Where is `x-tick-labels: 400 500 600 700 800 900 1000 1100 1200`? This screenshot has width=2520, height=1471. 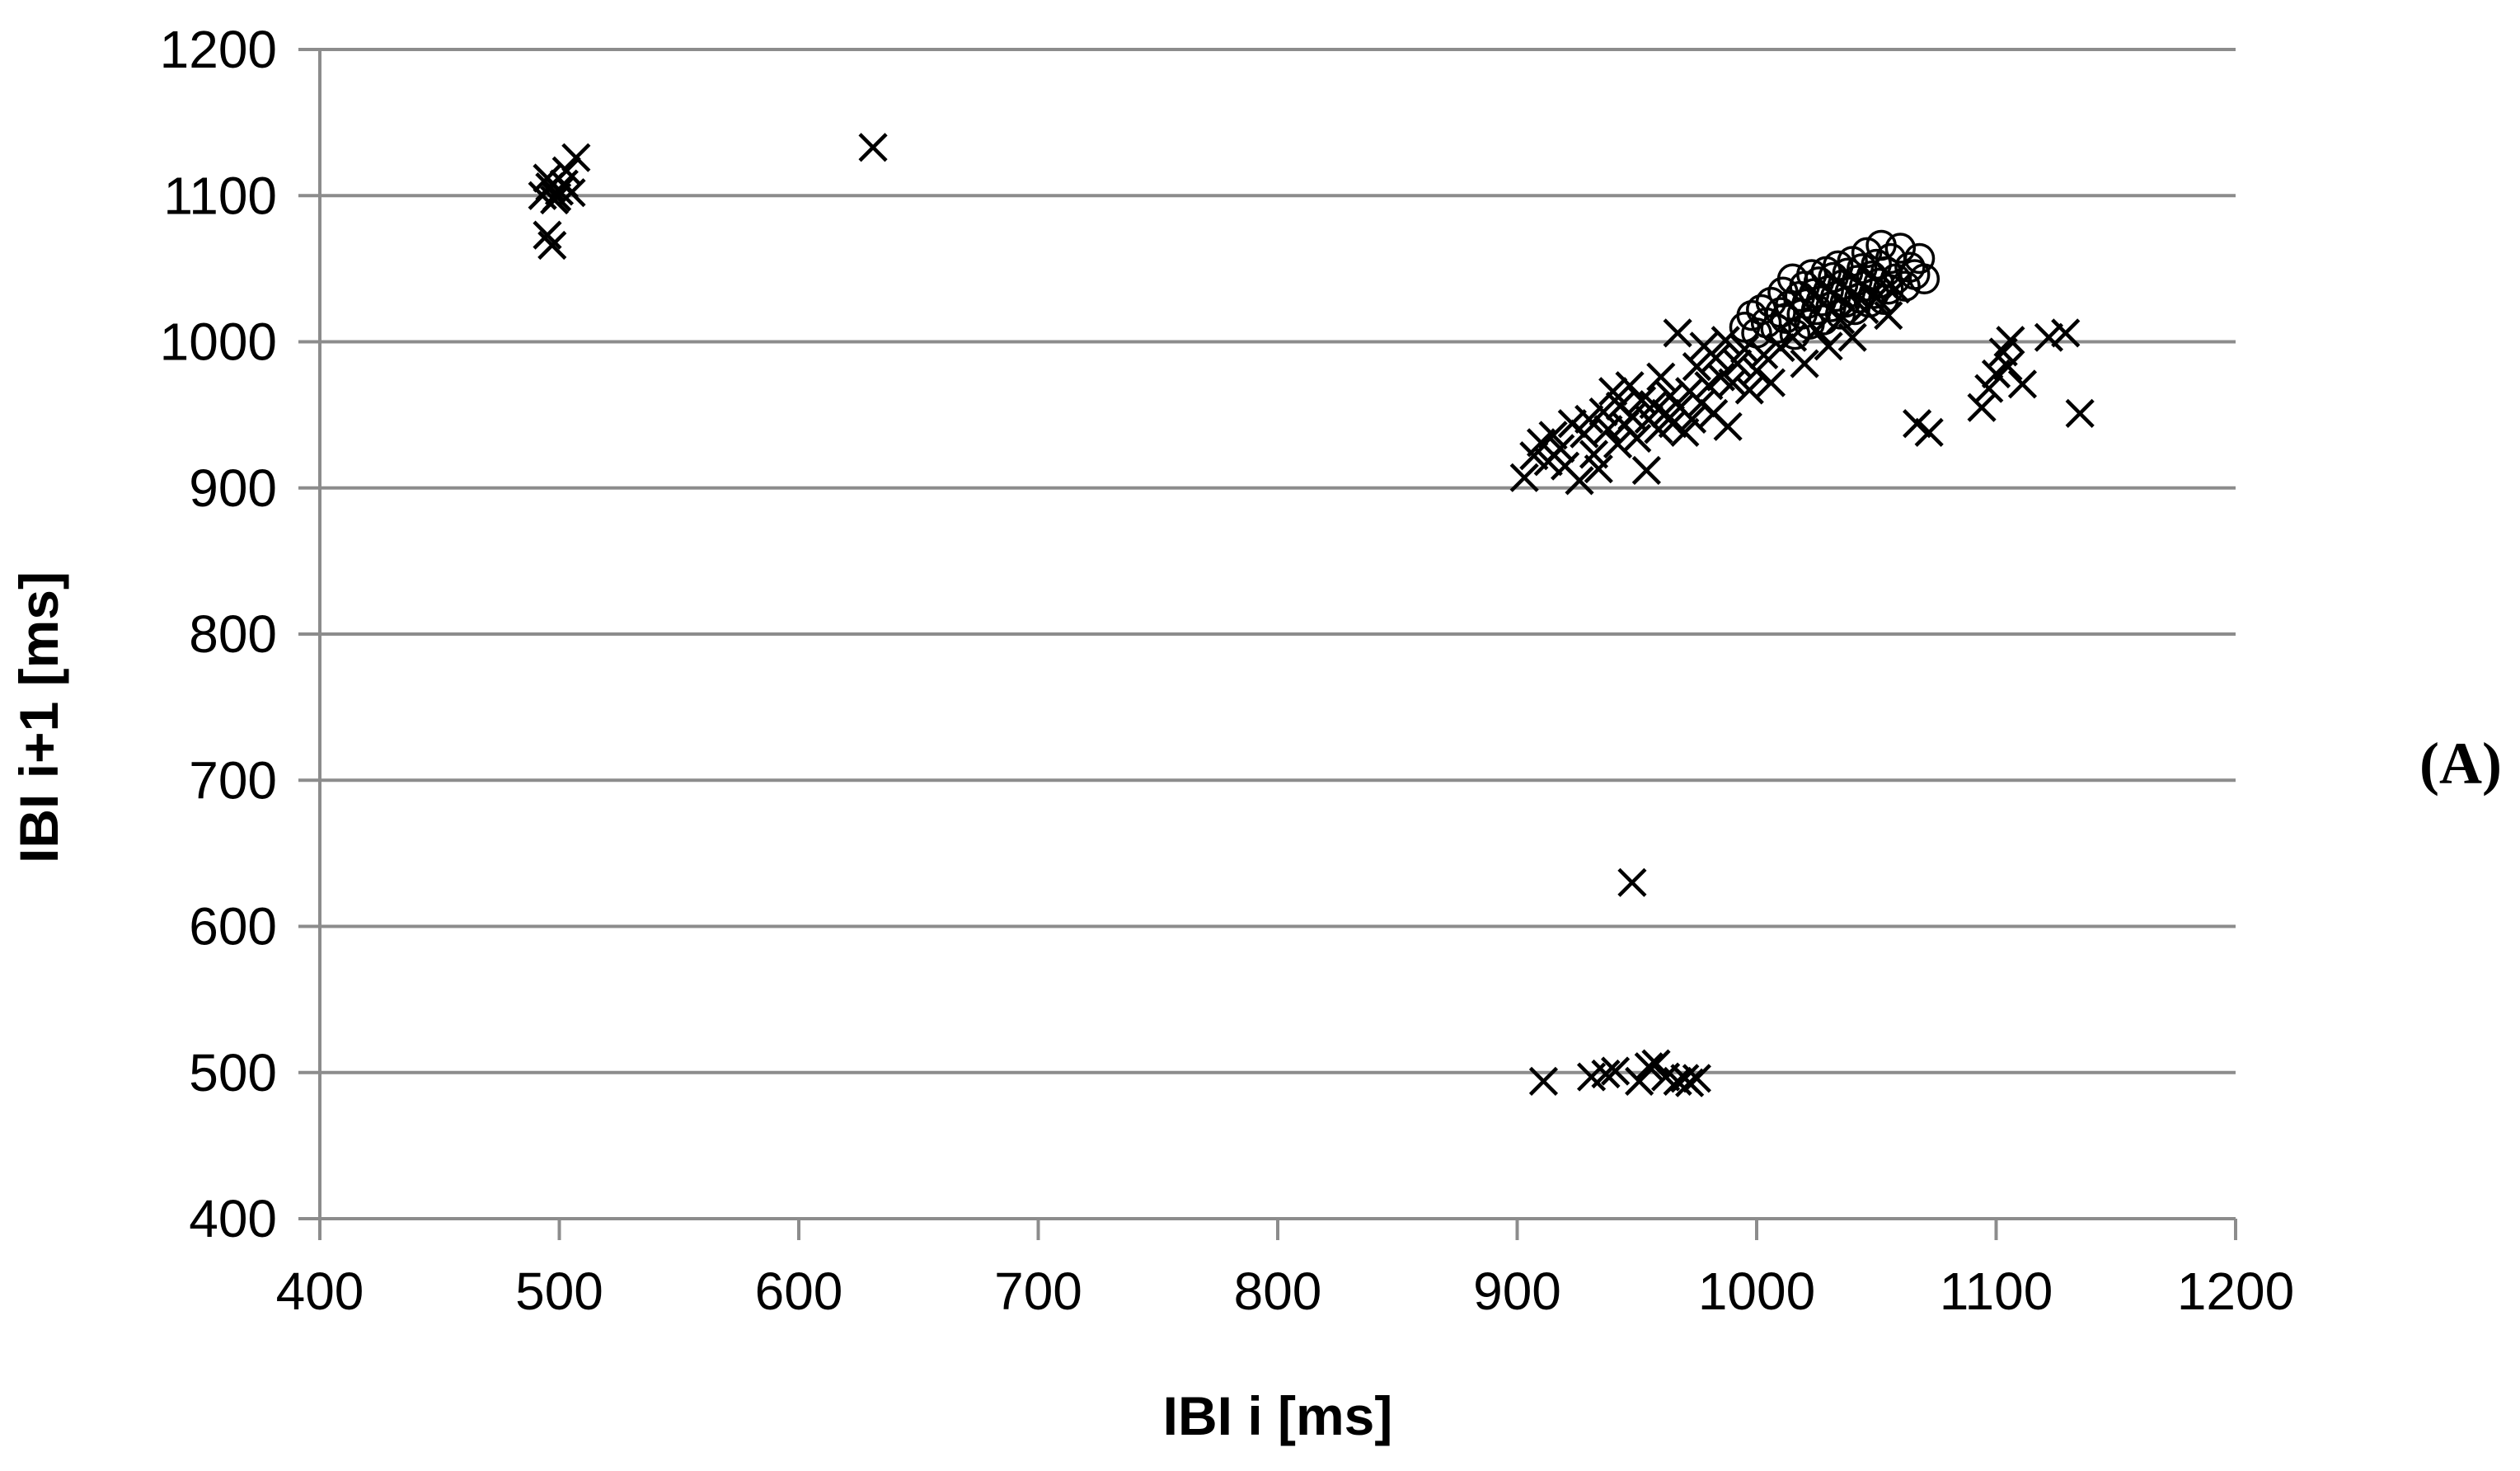
x-tick-labels: 400 500 600 700 800 900 1000 1100 1200 is located at coordinates (1285, 1291).